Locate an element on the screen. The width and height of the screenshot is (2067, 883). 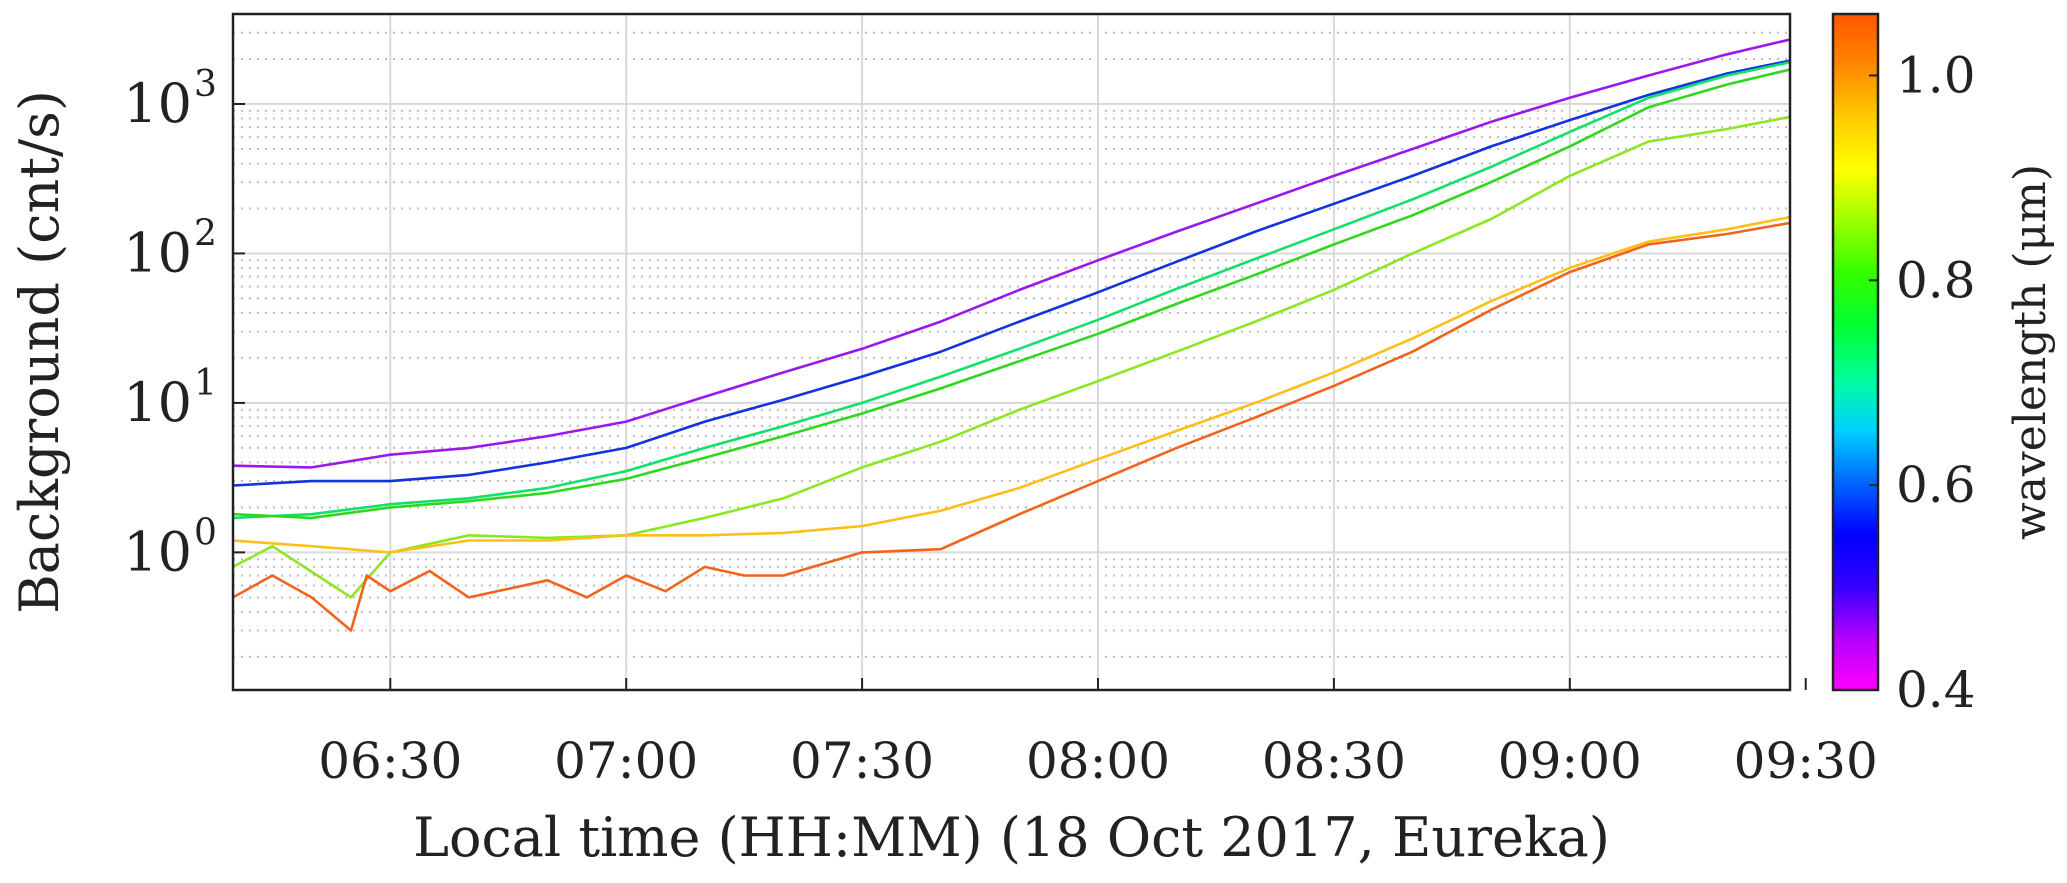
y-tick-label: 10 1 is located at coordinates (170, 398).